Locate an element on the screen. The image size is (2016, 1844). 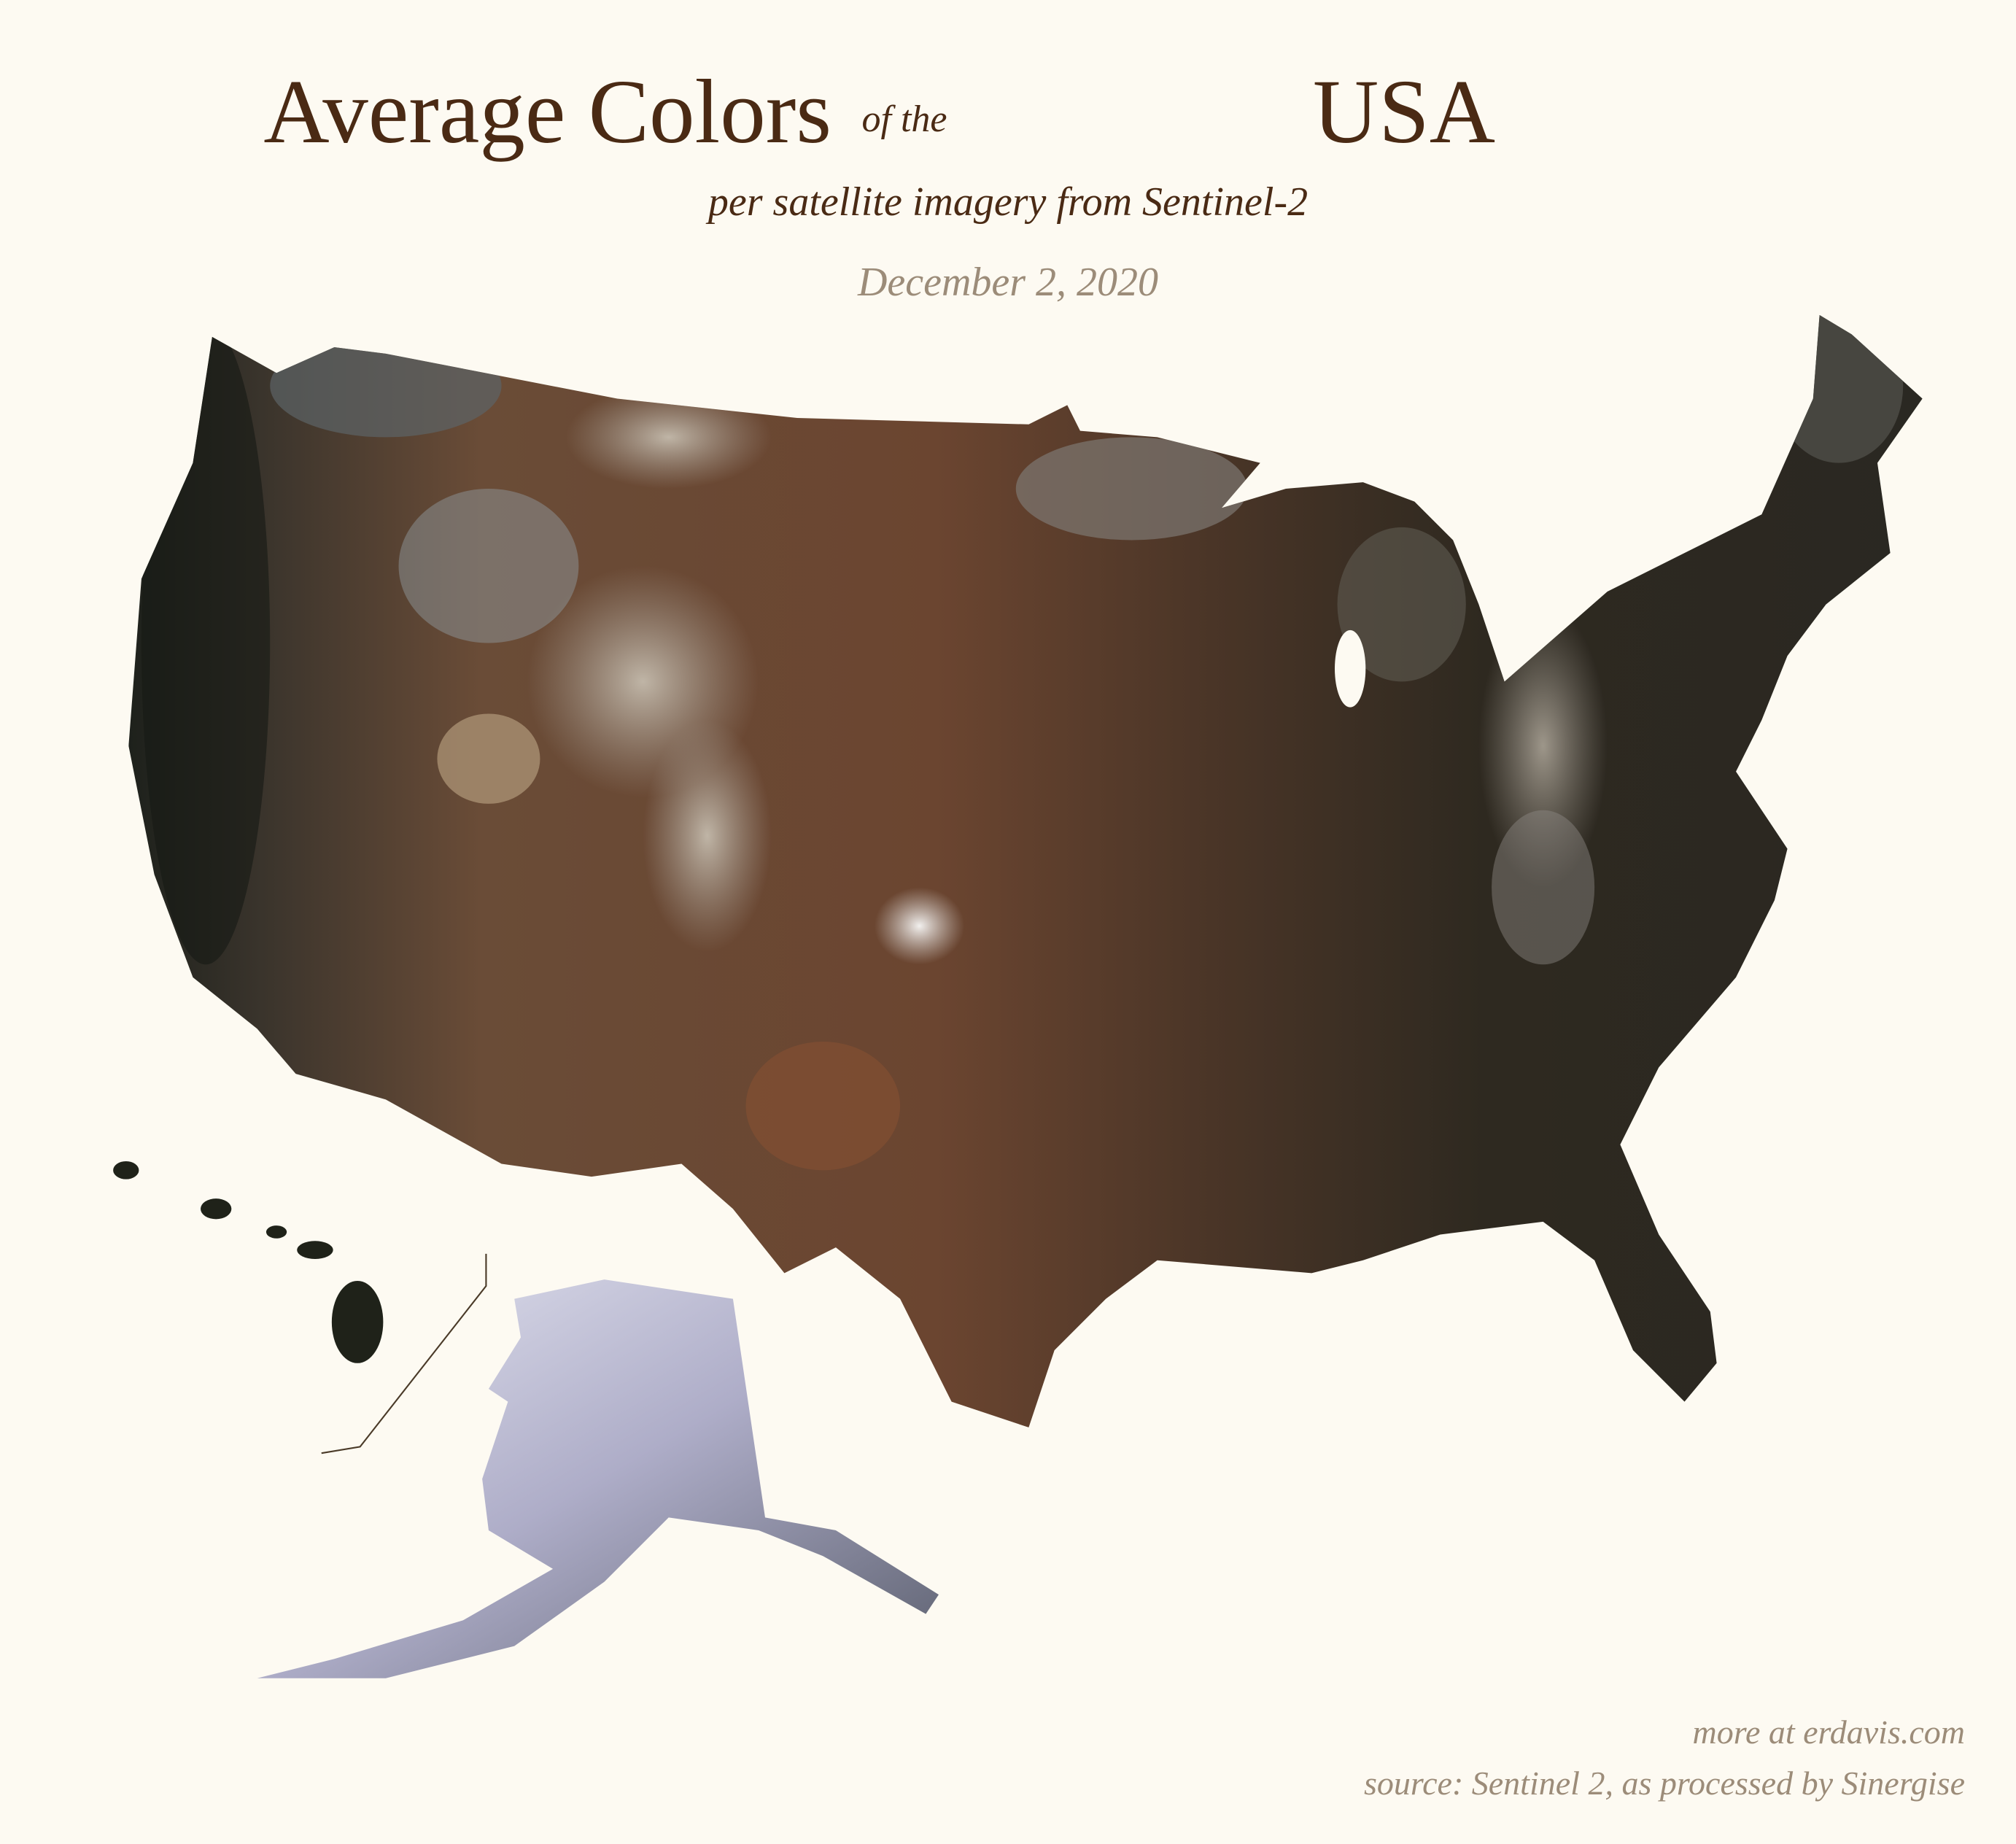
title-connector: of the is located at coordinates (904, 119).